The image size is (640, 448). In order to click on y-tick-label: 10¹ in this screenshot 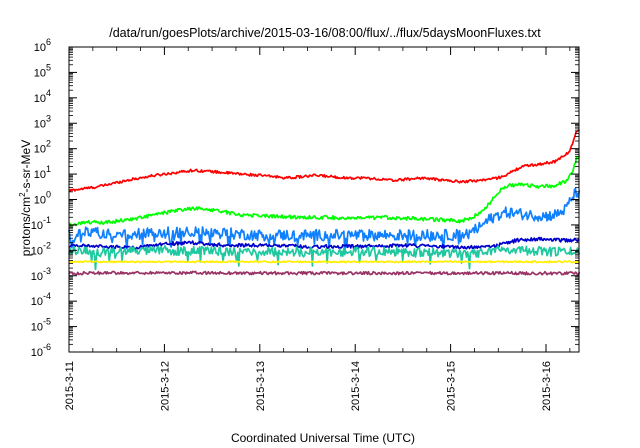, I will do `click(42, 172)`.